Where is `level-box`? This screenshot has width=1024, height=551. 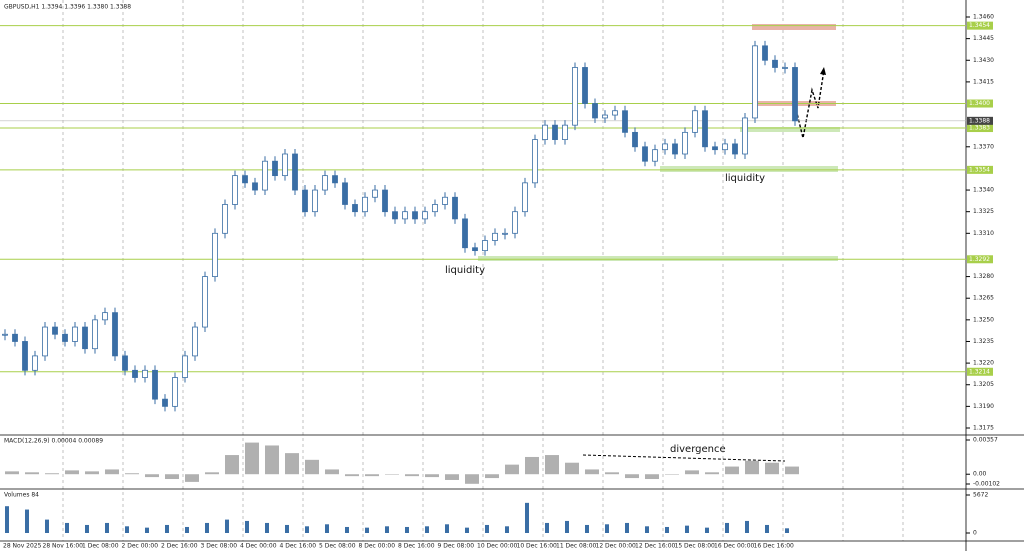
level-box is located at coordinates (980, 103).